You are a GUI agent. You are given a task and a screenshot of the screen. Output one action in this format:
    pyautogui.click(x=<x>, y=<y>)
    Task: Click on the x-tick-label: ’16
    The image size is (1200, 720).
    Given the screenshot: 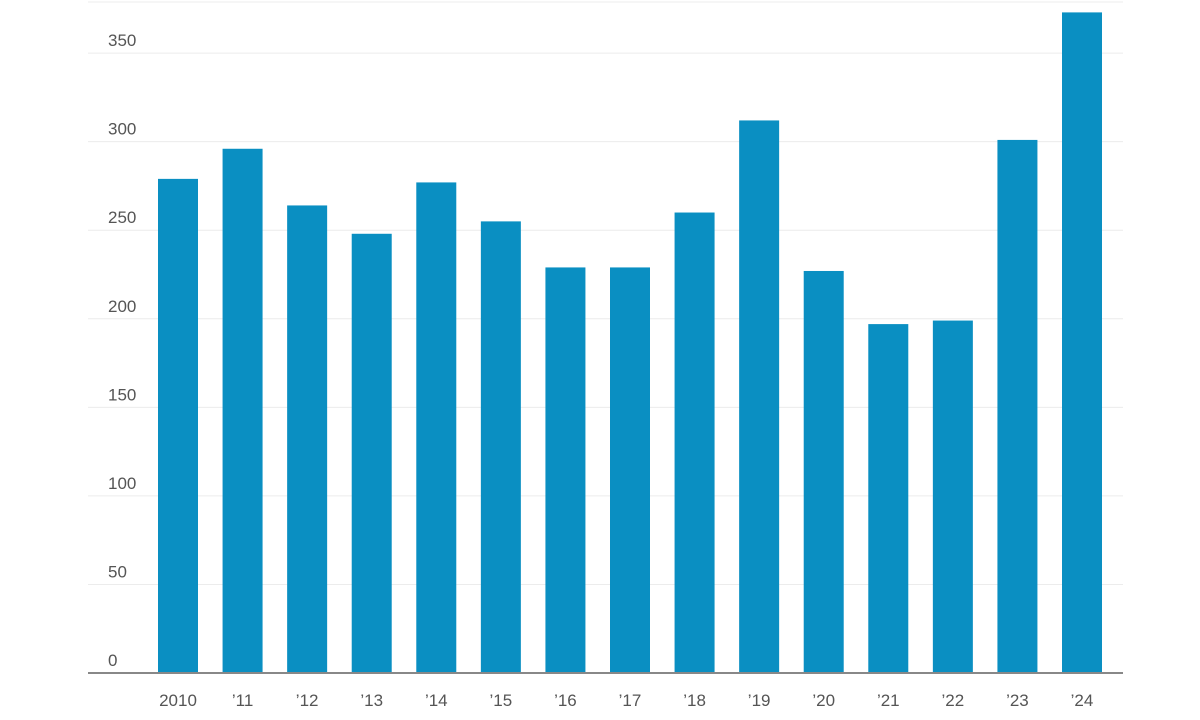 What is the action you would take?
    pyautogui.click(x=565, y=700)
    